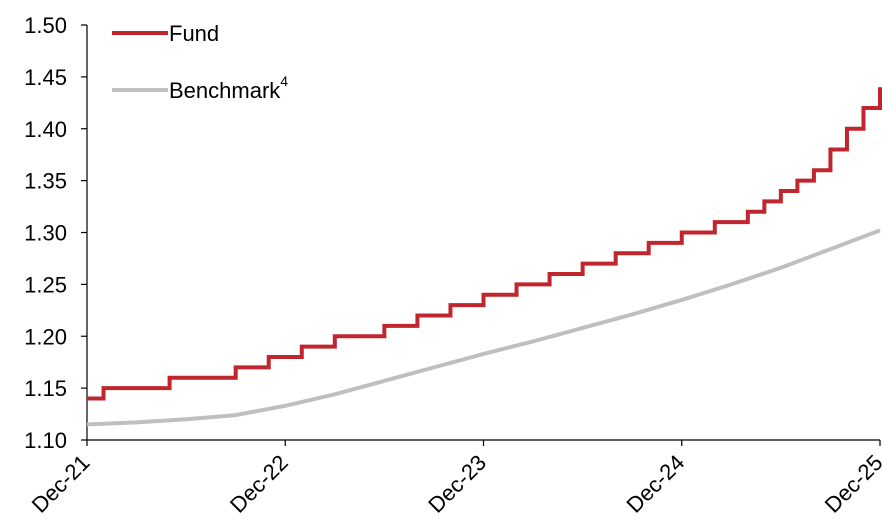 The image size is (882, 520). I want to click on legend-benchmark-superscript: 4, so click(284, 81).